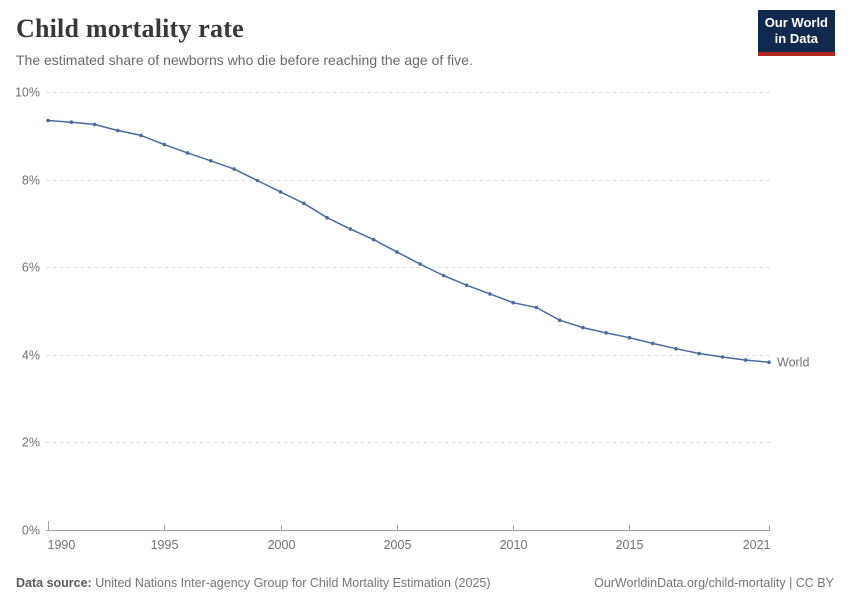 Image resolution: width=850 pixels, height=600 pixels. Describe the element at coordinates (796, 22) in the screenshot. I see `owid-logo-line1: Our World` at that location.